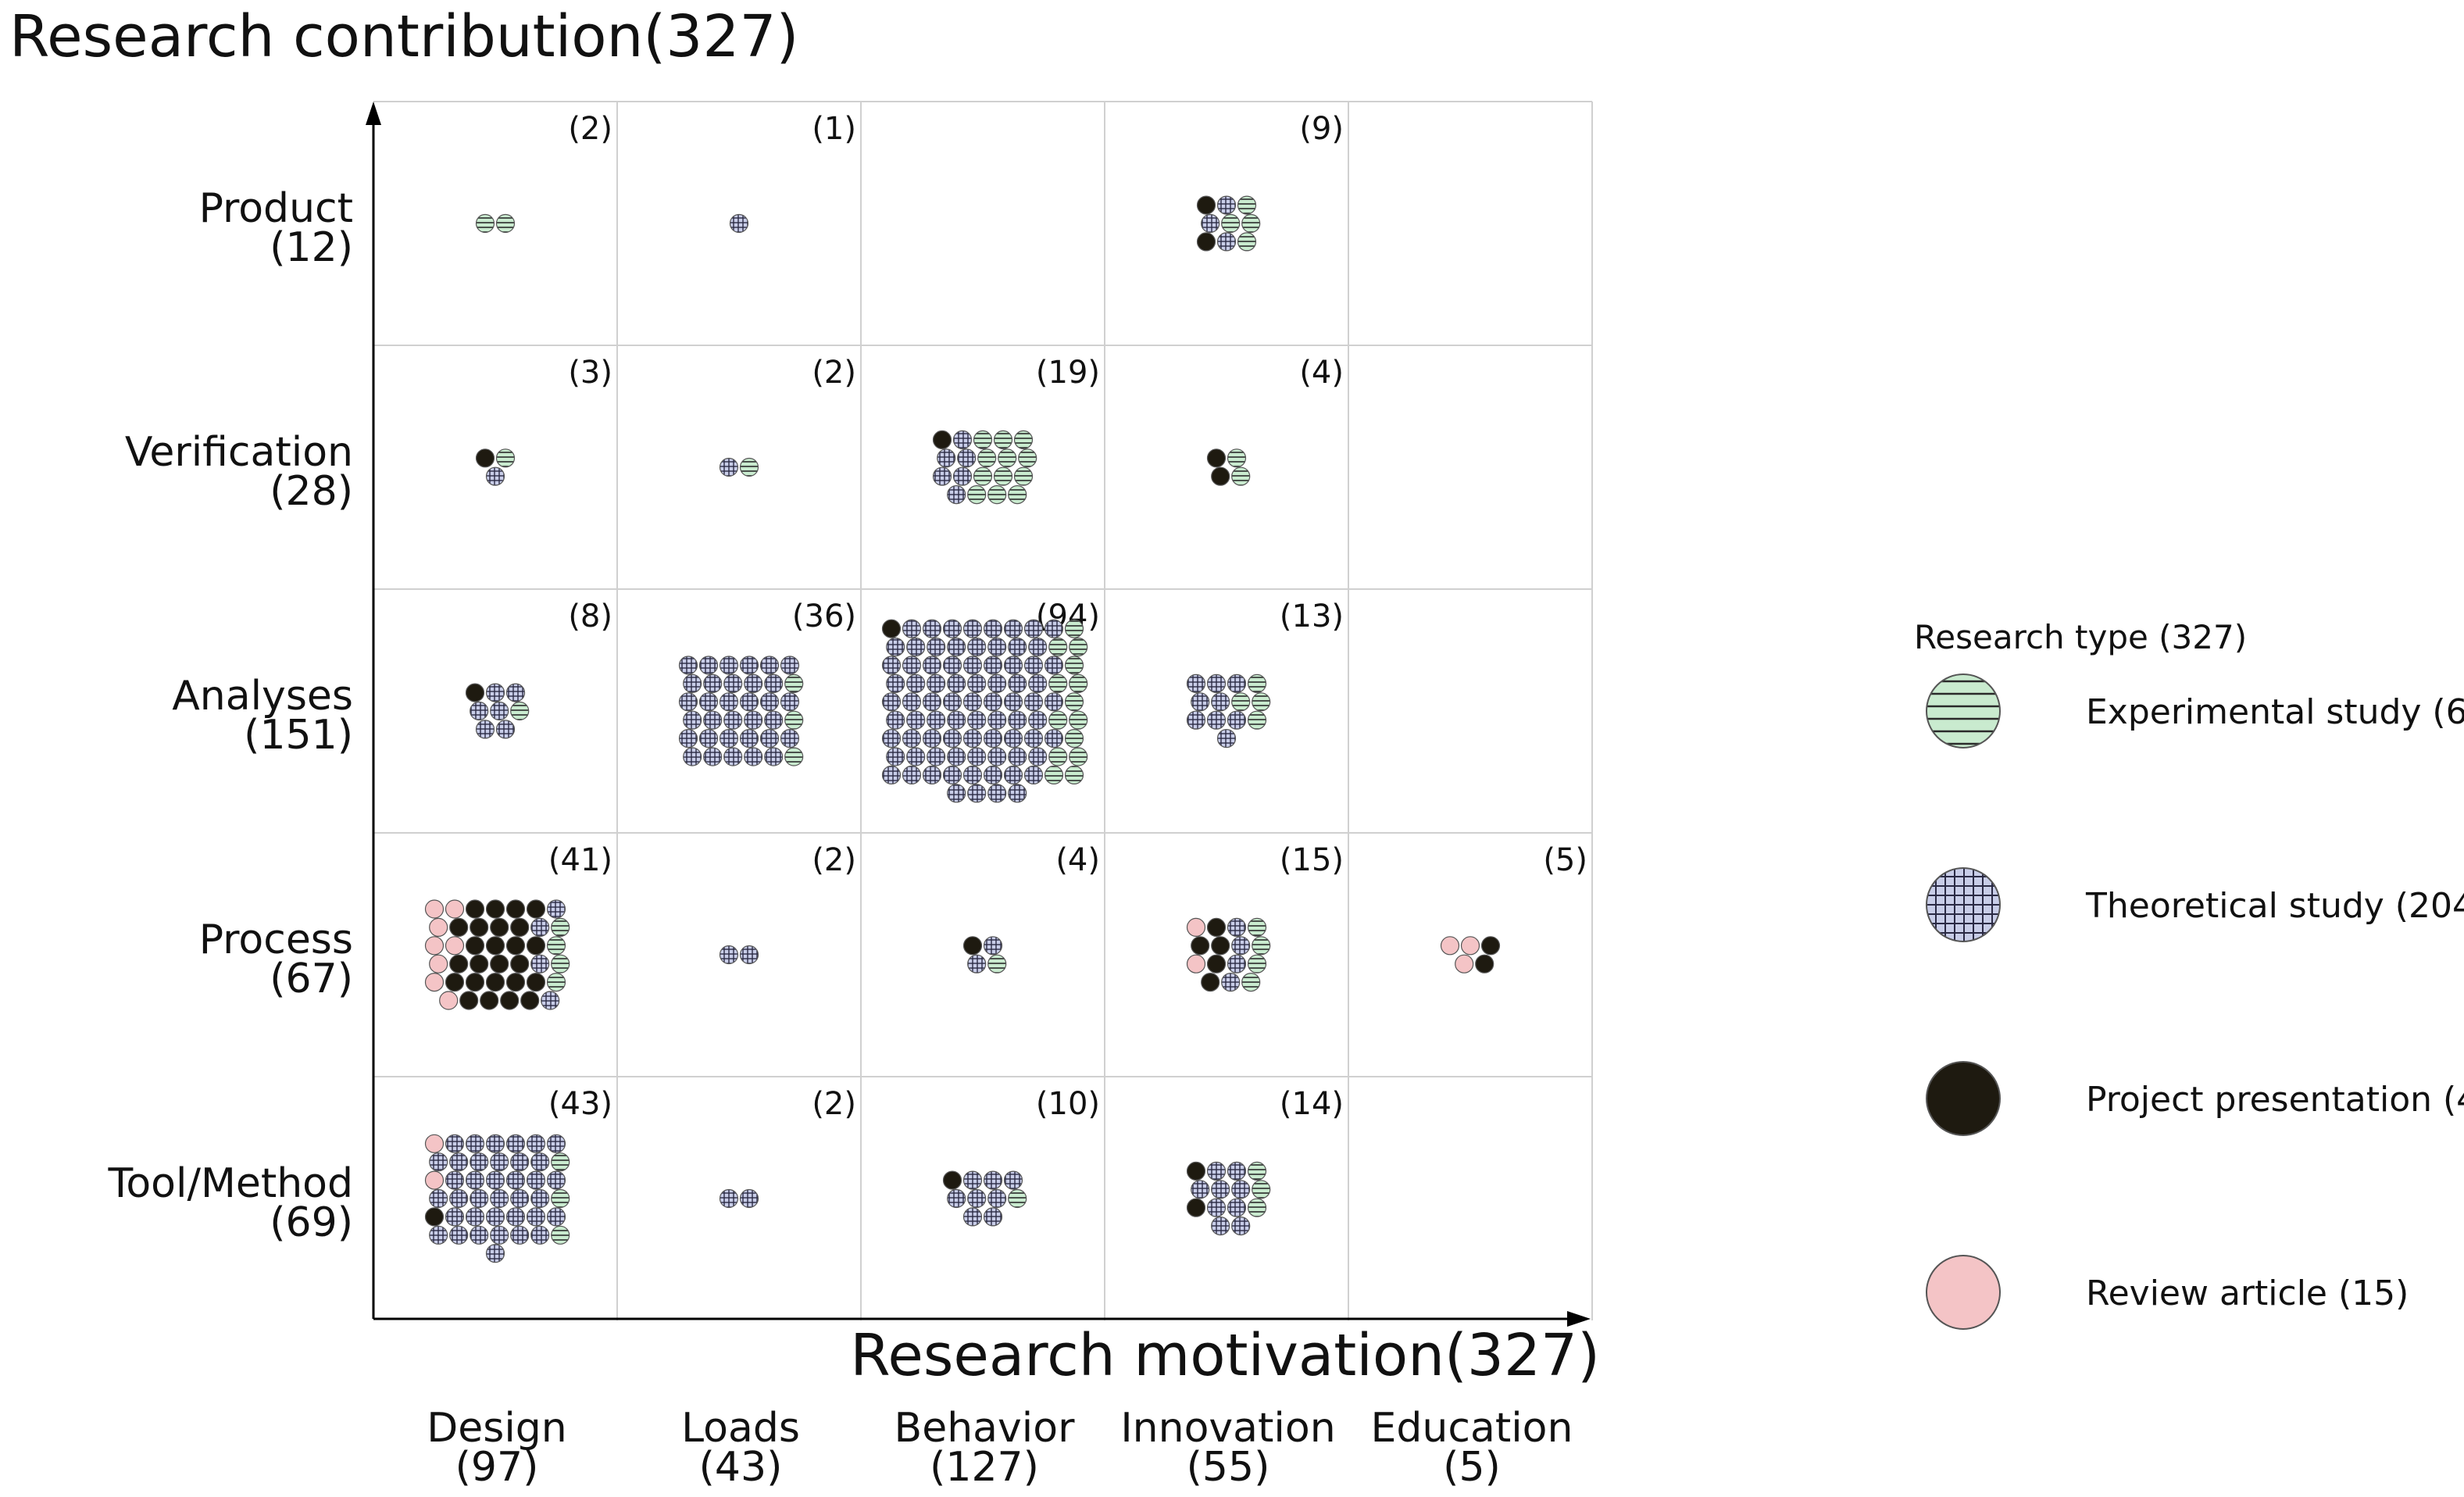  I want to click on legend-label: Project presentation (43), so click(2275, 1100).